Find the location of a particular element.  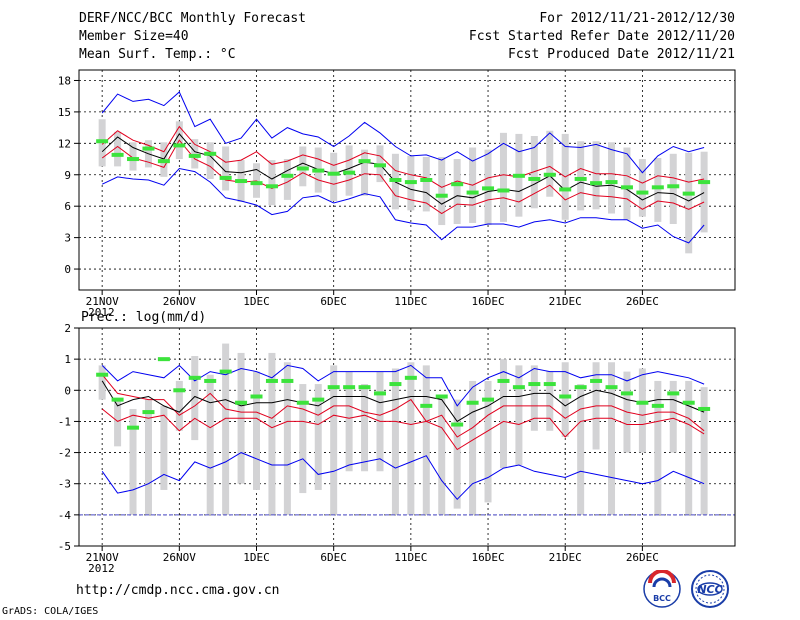

prec-lower-line is located at coordinates (403, 429).